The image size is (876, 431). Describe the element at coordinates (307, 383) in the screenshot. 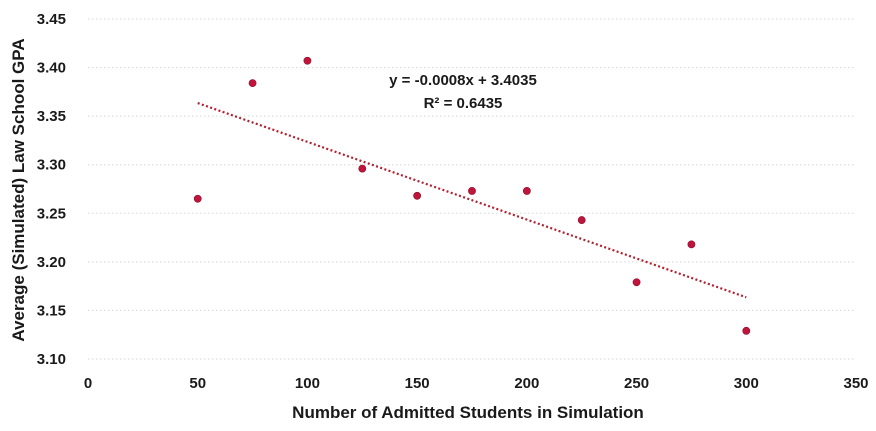

I see `x-tick-label: 100` at that location.